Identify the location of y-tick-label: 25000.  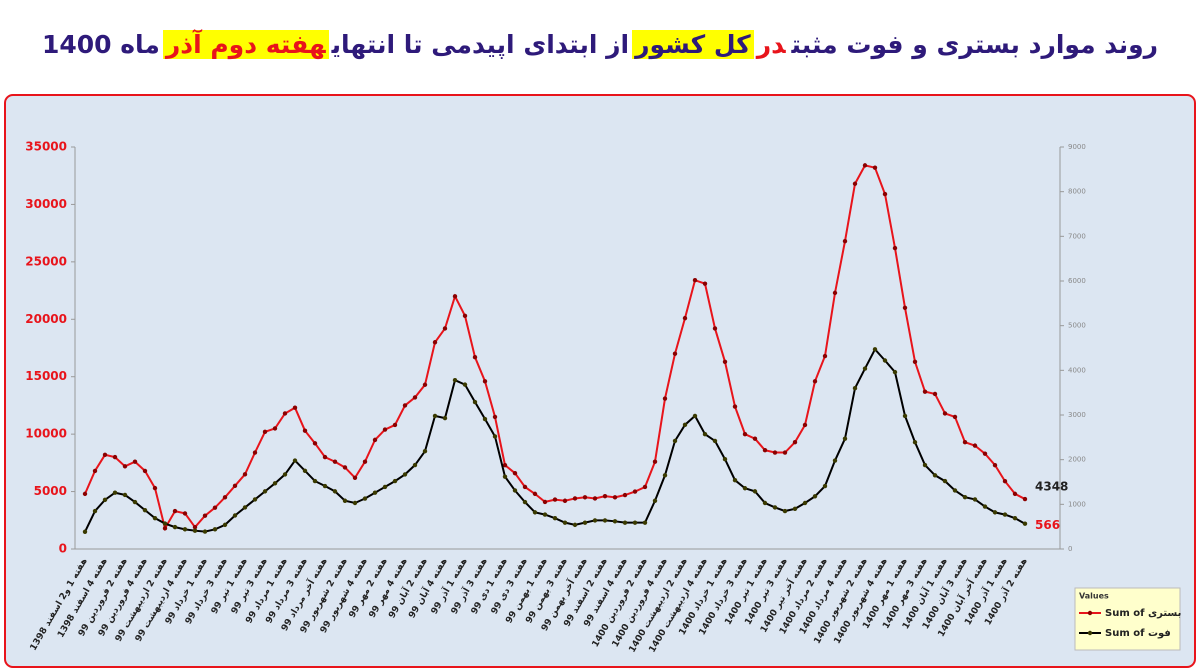
(46, 261).